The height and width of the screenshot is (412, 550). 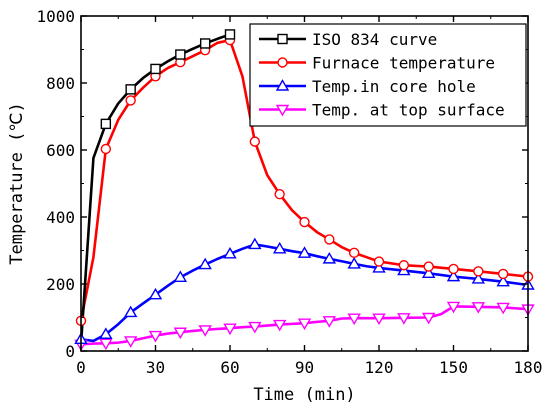 I want to click on legend-label-3: Temp.in core hole, so click(x=394, y=86).